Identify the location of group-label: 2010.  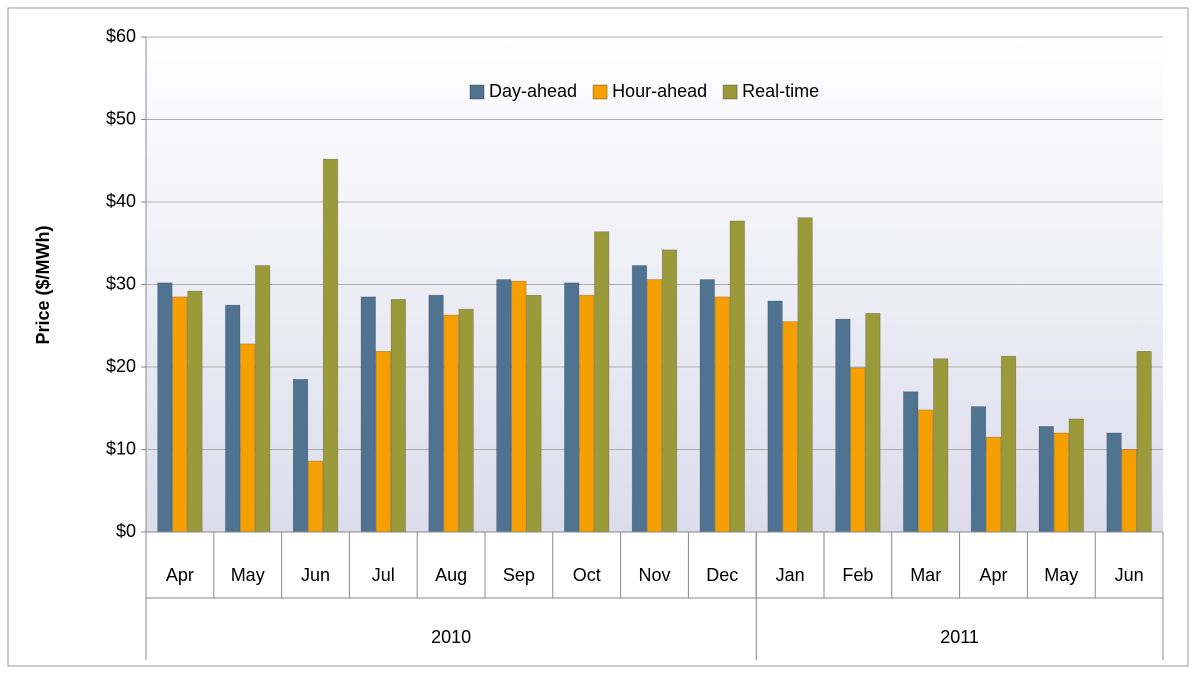
(451, 637).